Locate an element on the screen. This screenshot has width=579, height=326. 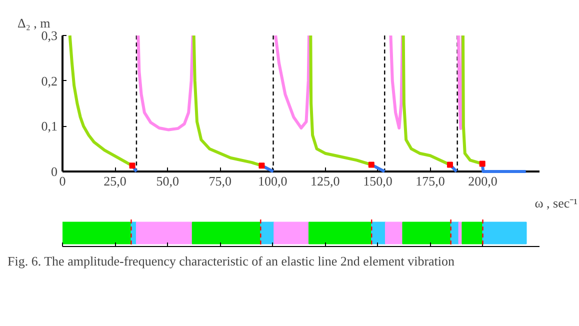
x-tick-label: 50,0 is located at coordinates (167, 181).